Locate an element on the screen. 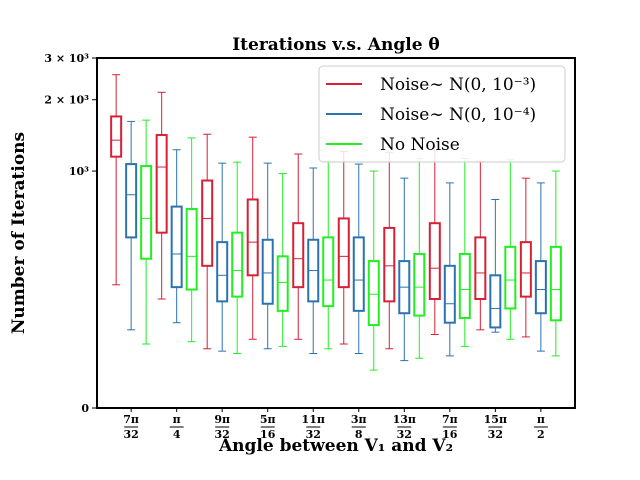 The image size is (640, 480). y-tick-label: 10³ is located at coordinates (79, 171).